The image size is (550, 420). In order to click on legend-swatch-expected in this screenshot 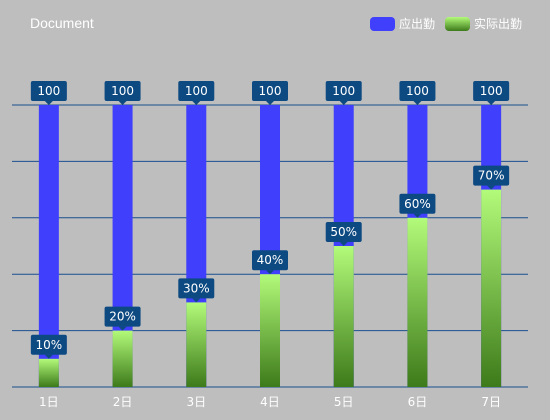, I will do `click(382, 23)`.